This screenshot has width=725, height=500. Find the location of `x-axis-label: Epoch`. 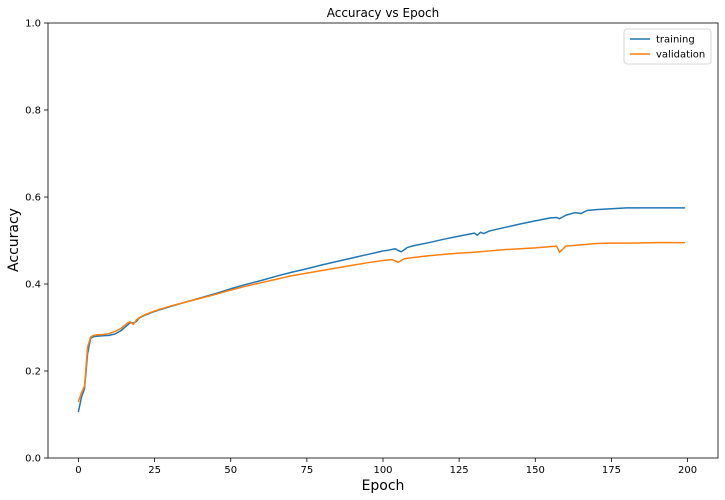

x-axis-label: Epoch is located at coordinates (383, 486).